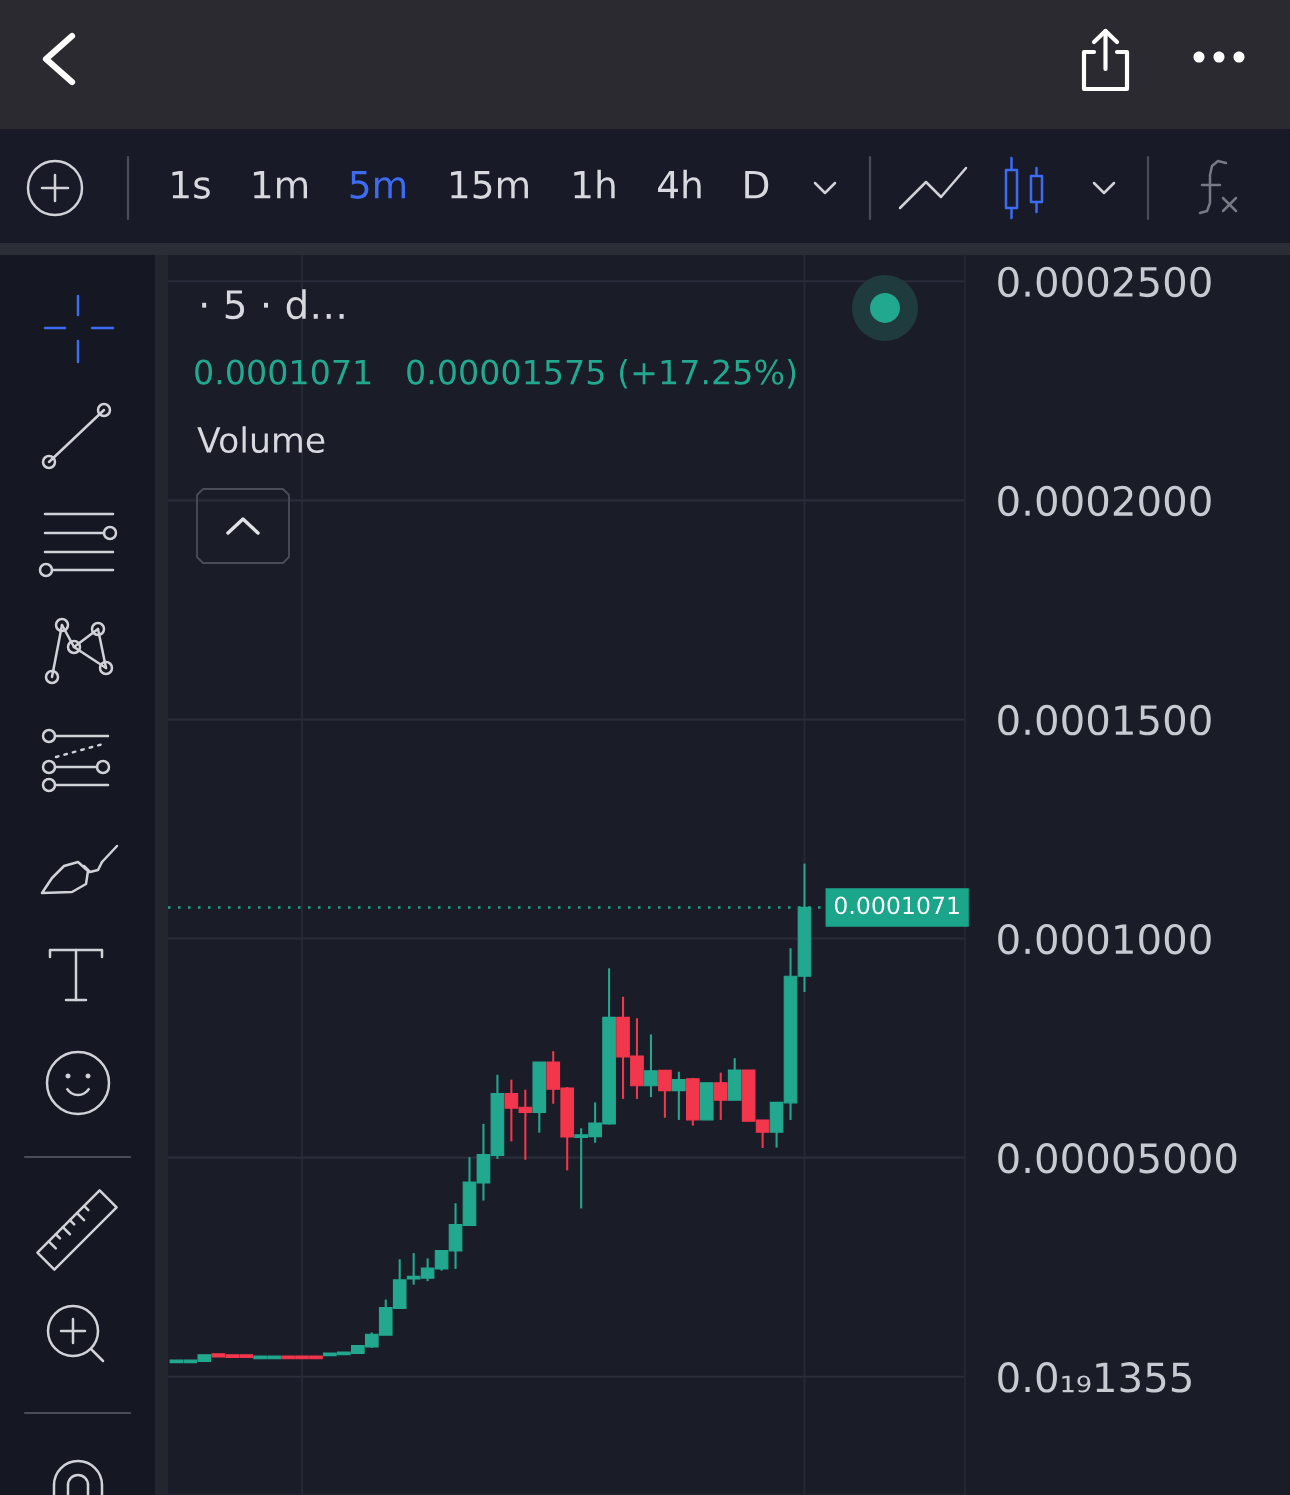  I want to click on text: 1h, so click(594, 184).